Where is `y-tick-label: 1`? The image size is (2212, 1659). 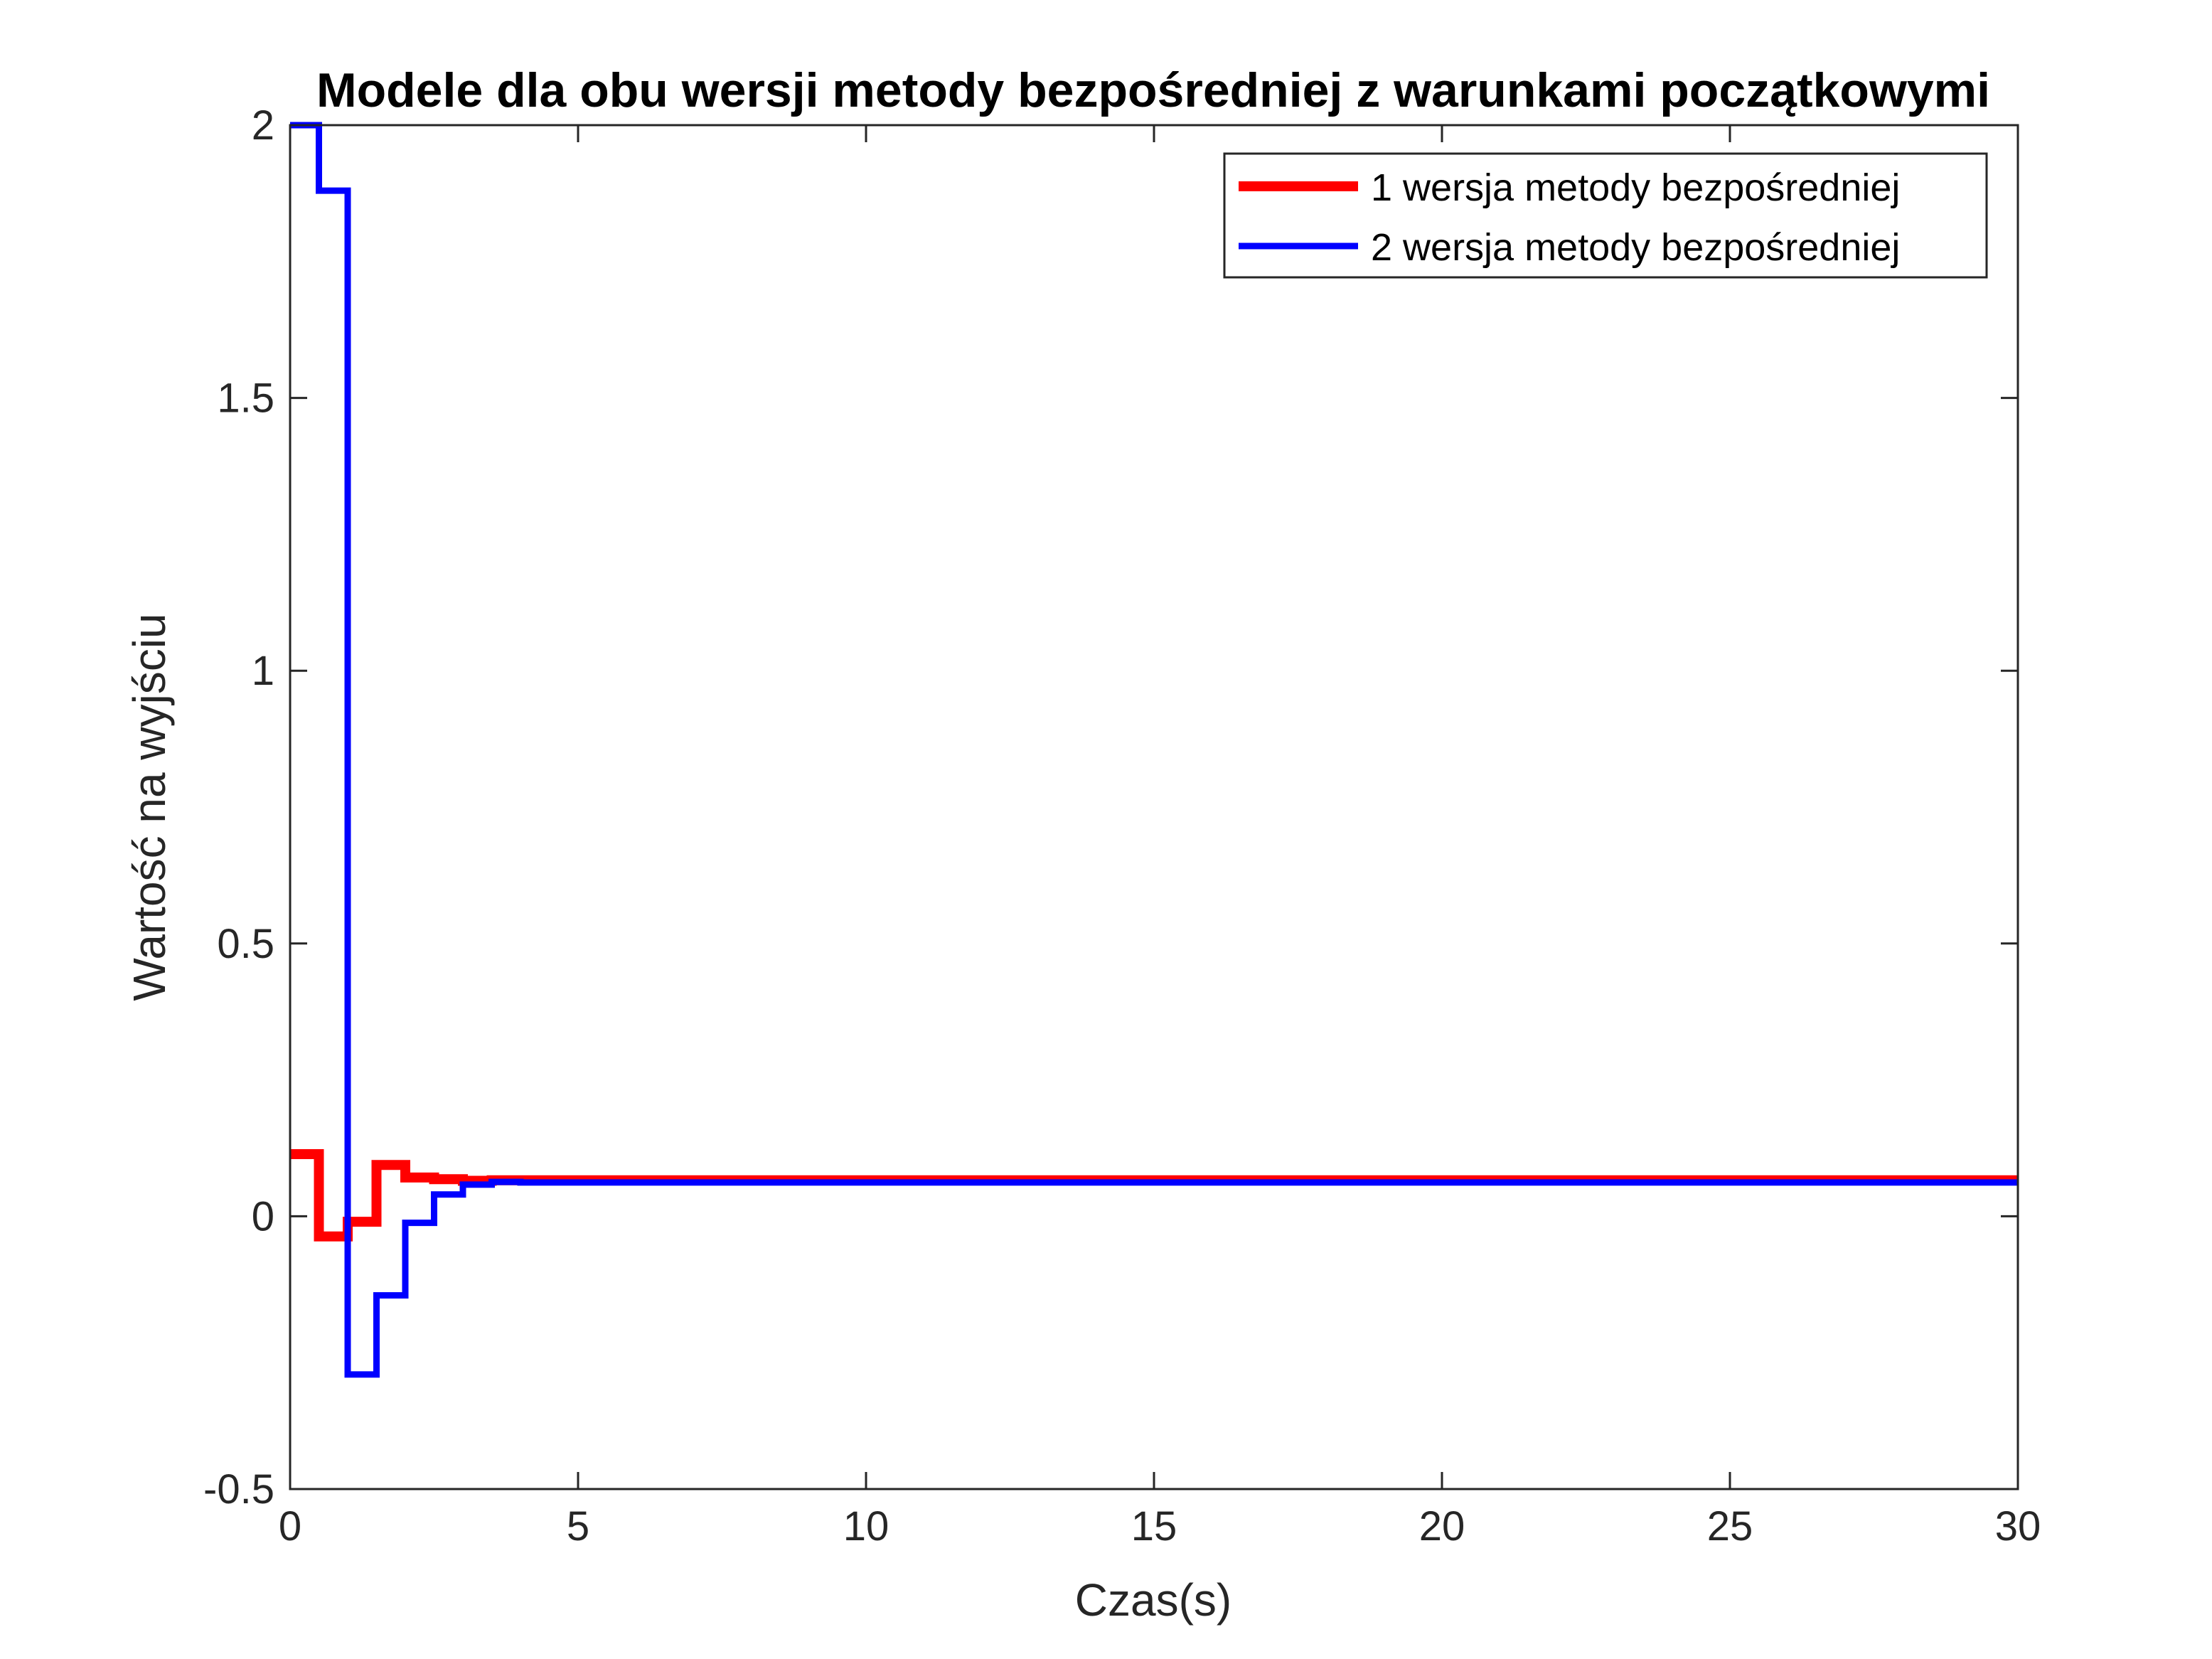 y-tick-label: 1 is located at coordinates (263, 671).